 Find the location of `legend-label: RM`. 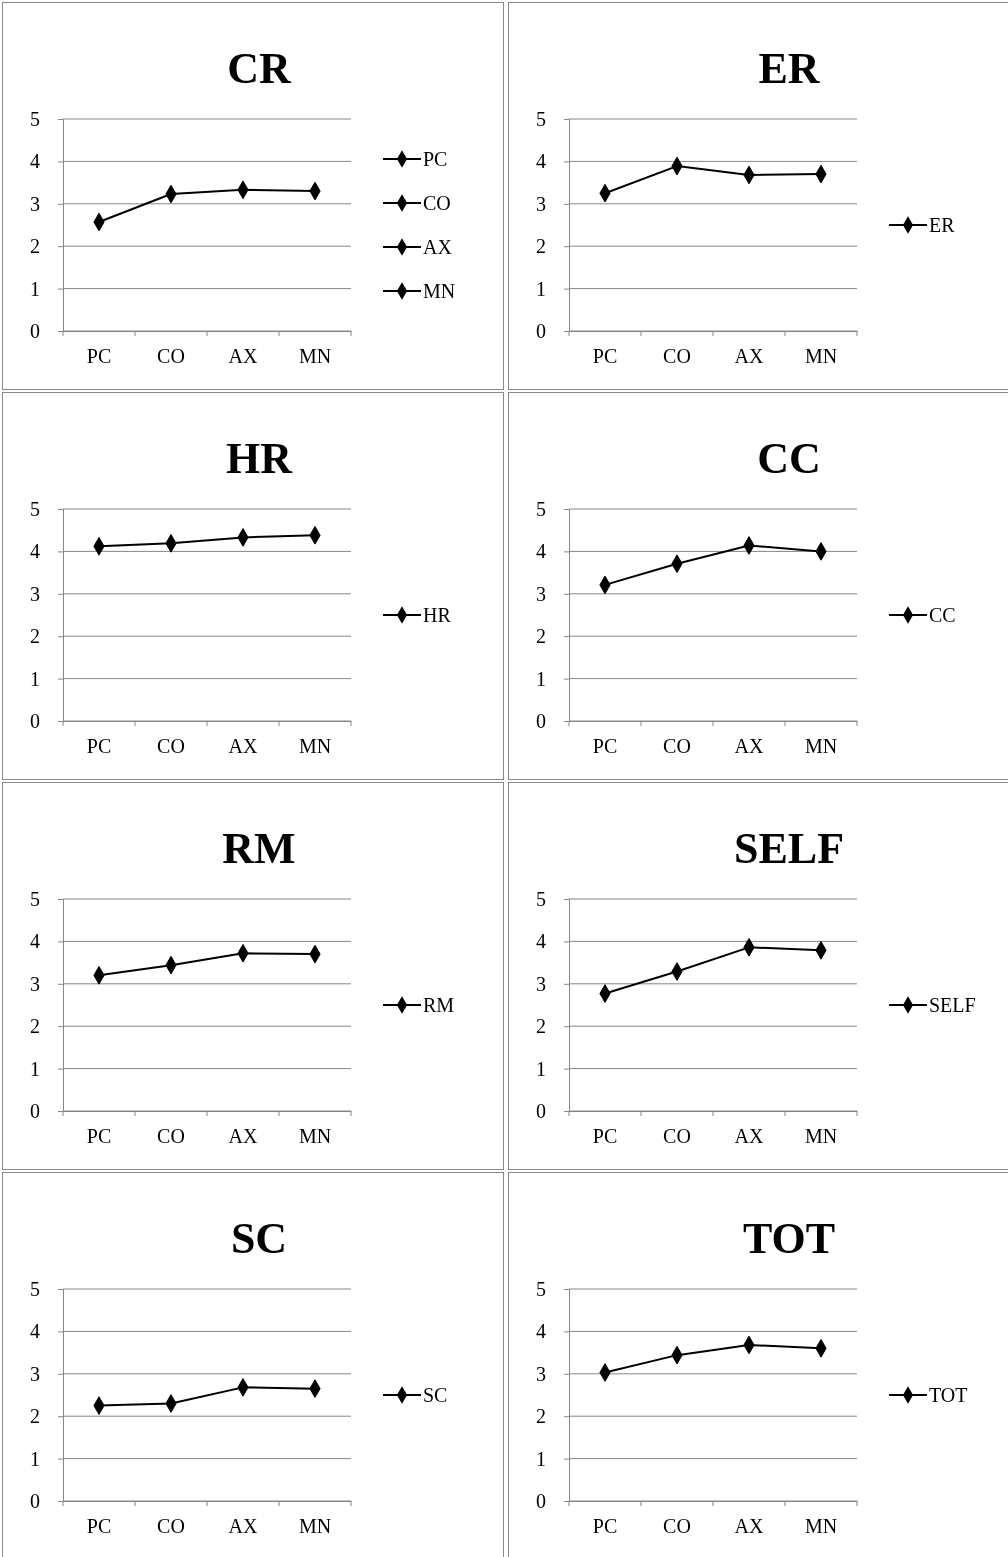

legend-label: RM is located at coordinates (439, 1005).